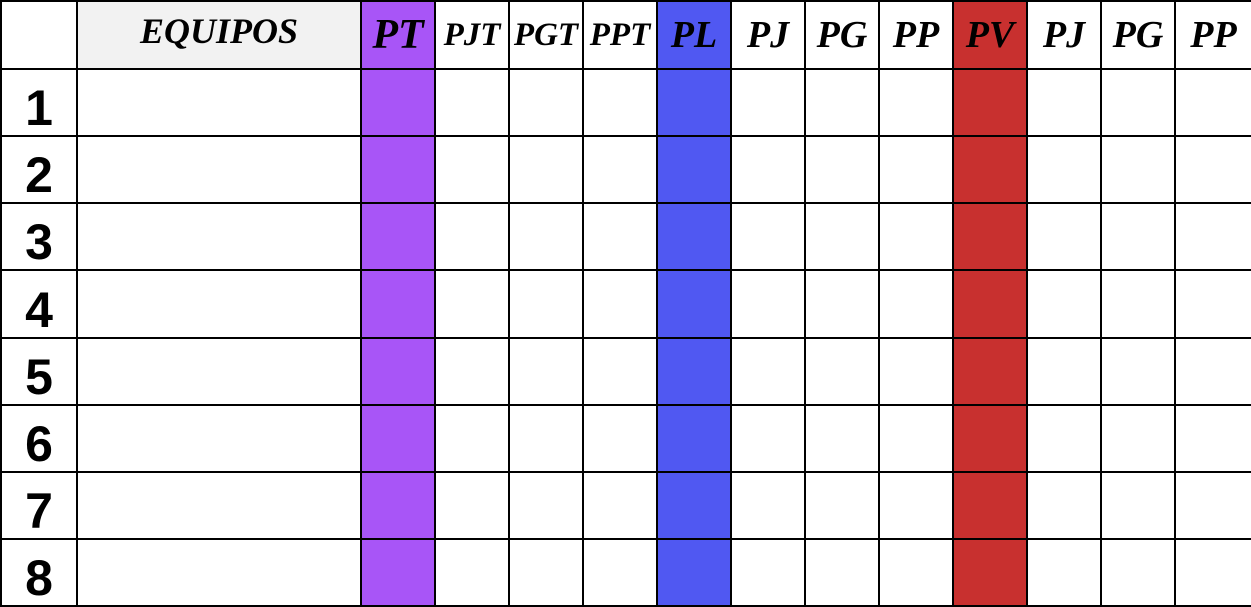 The image size is (1251, 607). I want to click on table-row: 2, so click(625, 170).